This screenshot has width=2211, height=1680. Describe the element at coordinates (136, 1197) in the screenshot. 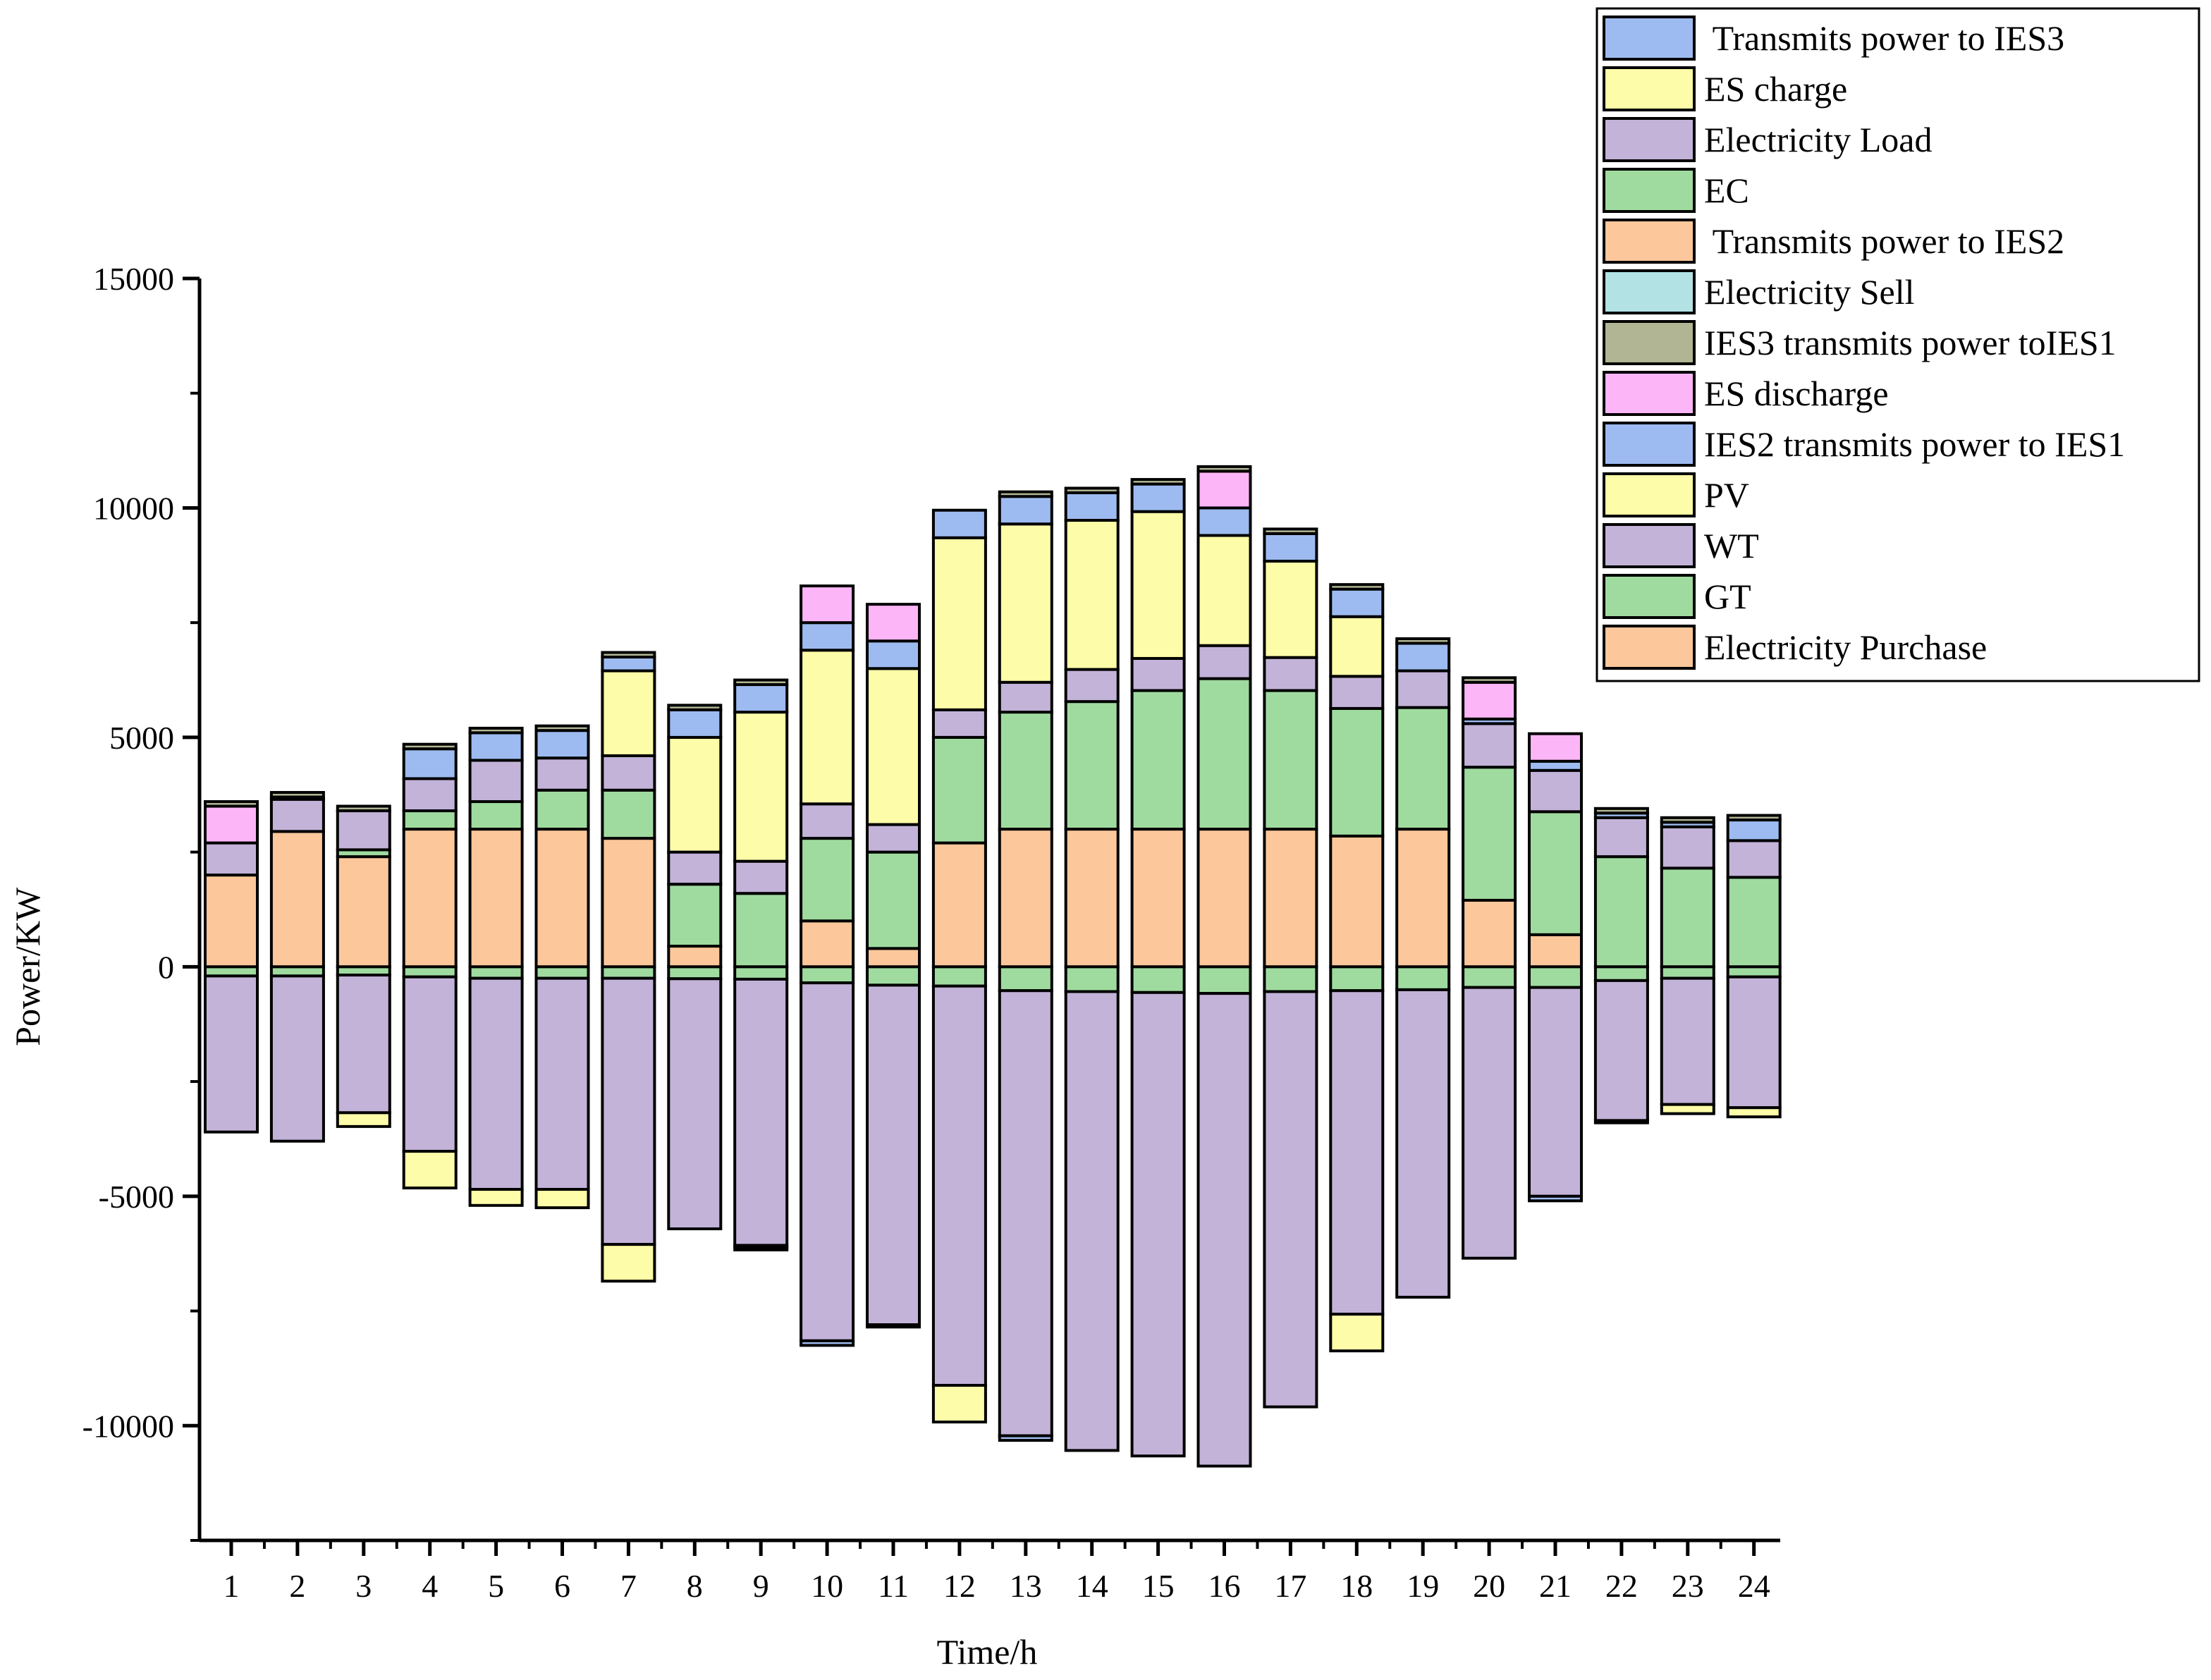

I see `y-tick-label: -5000` at that location.